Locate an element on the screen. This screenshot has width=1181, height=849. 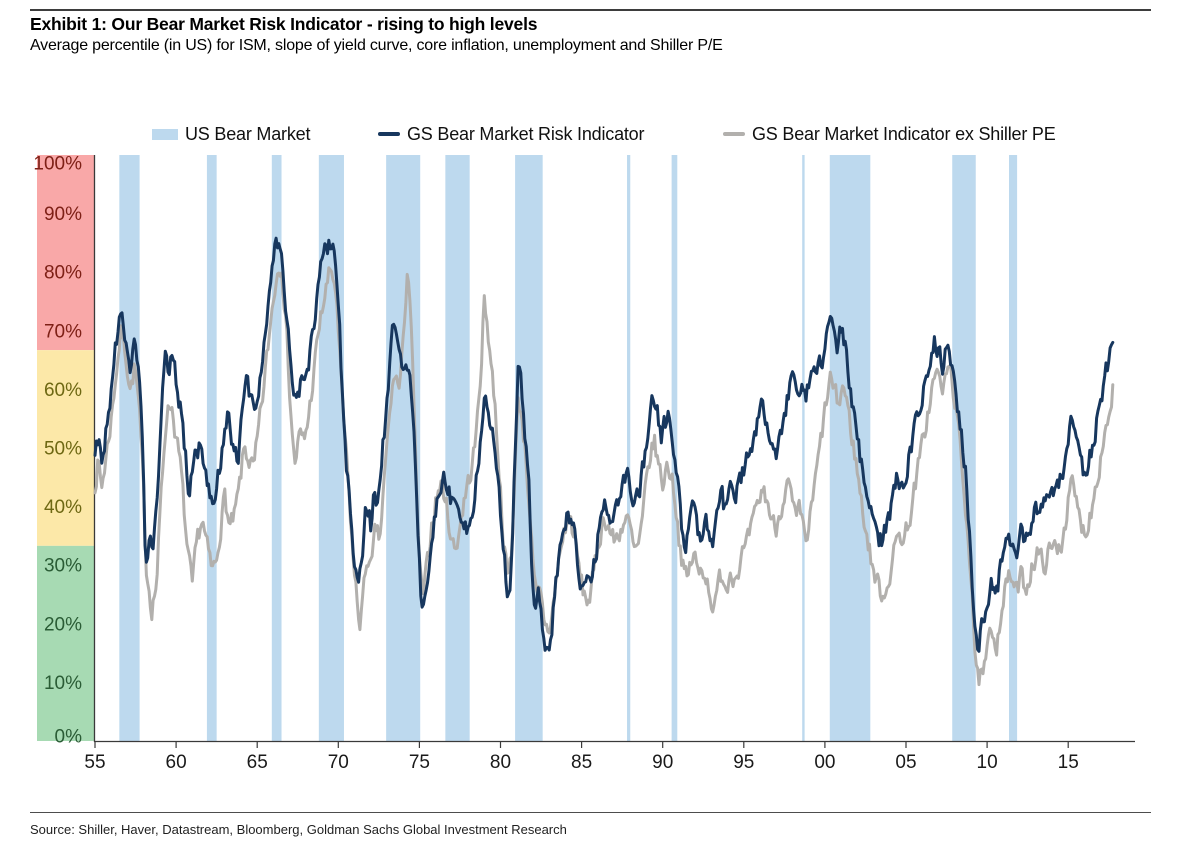
y-tick-label: 0% is located at coordinates (69, 737).